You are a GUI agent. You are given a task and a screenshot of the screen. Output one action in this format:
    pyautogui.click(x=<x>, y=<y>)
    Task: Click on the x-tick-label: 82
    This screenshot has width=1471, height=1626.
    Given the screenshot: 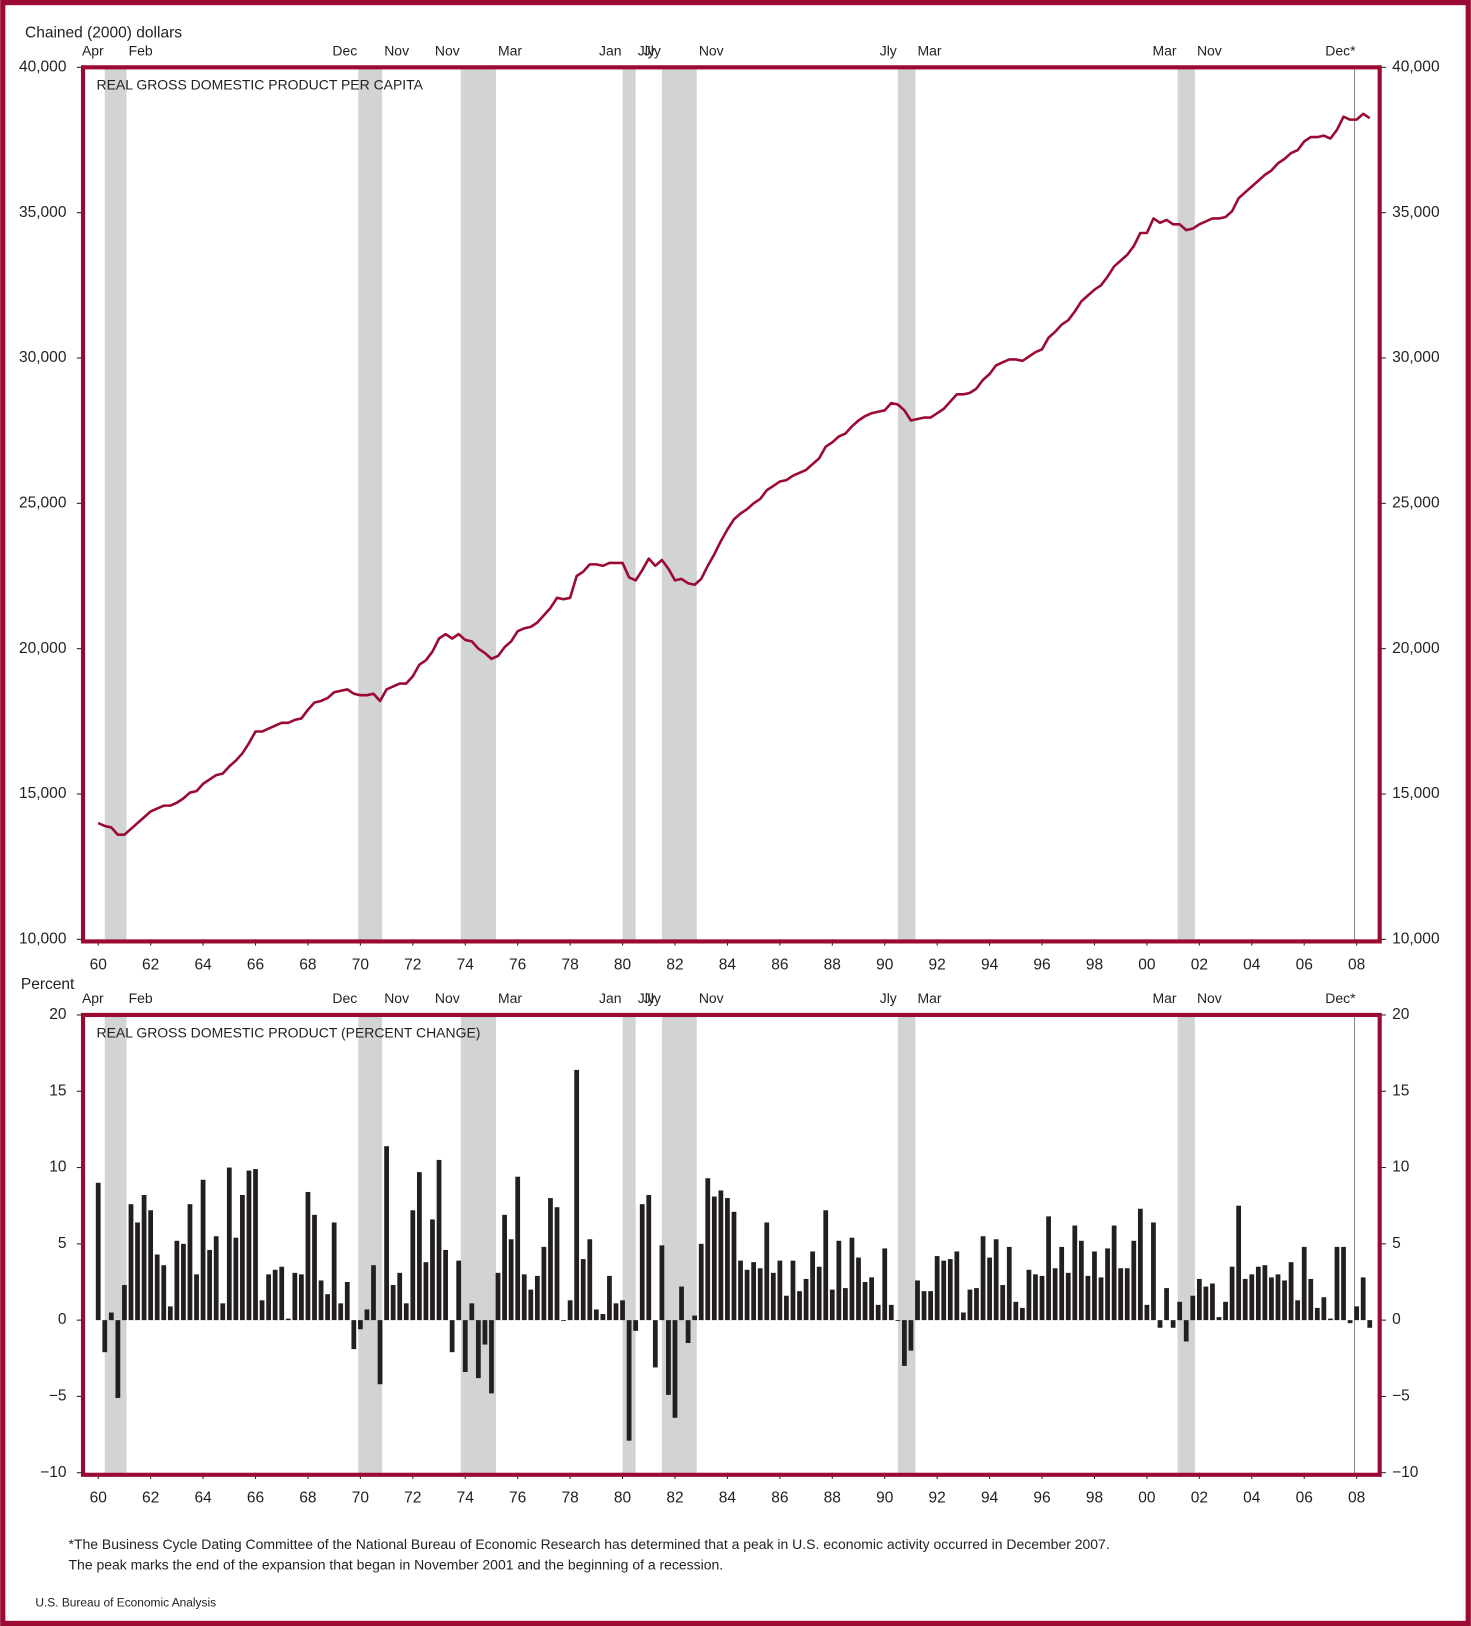 What is the action you would take?
    pyautogui.click(x=674, y=1498)
    